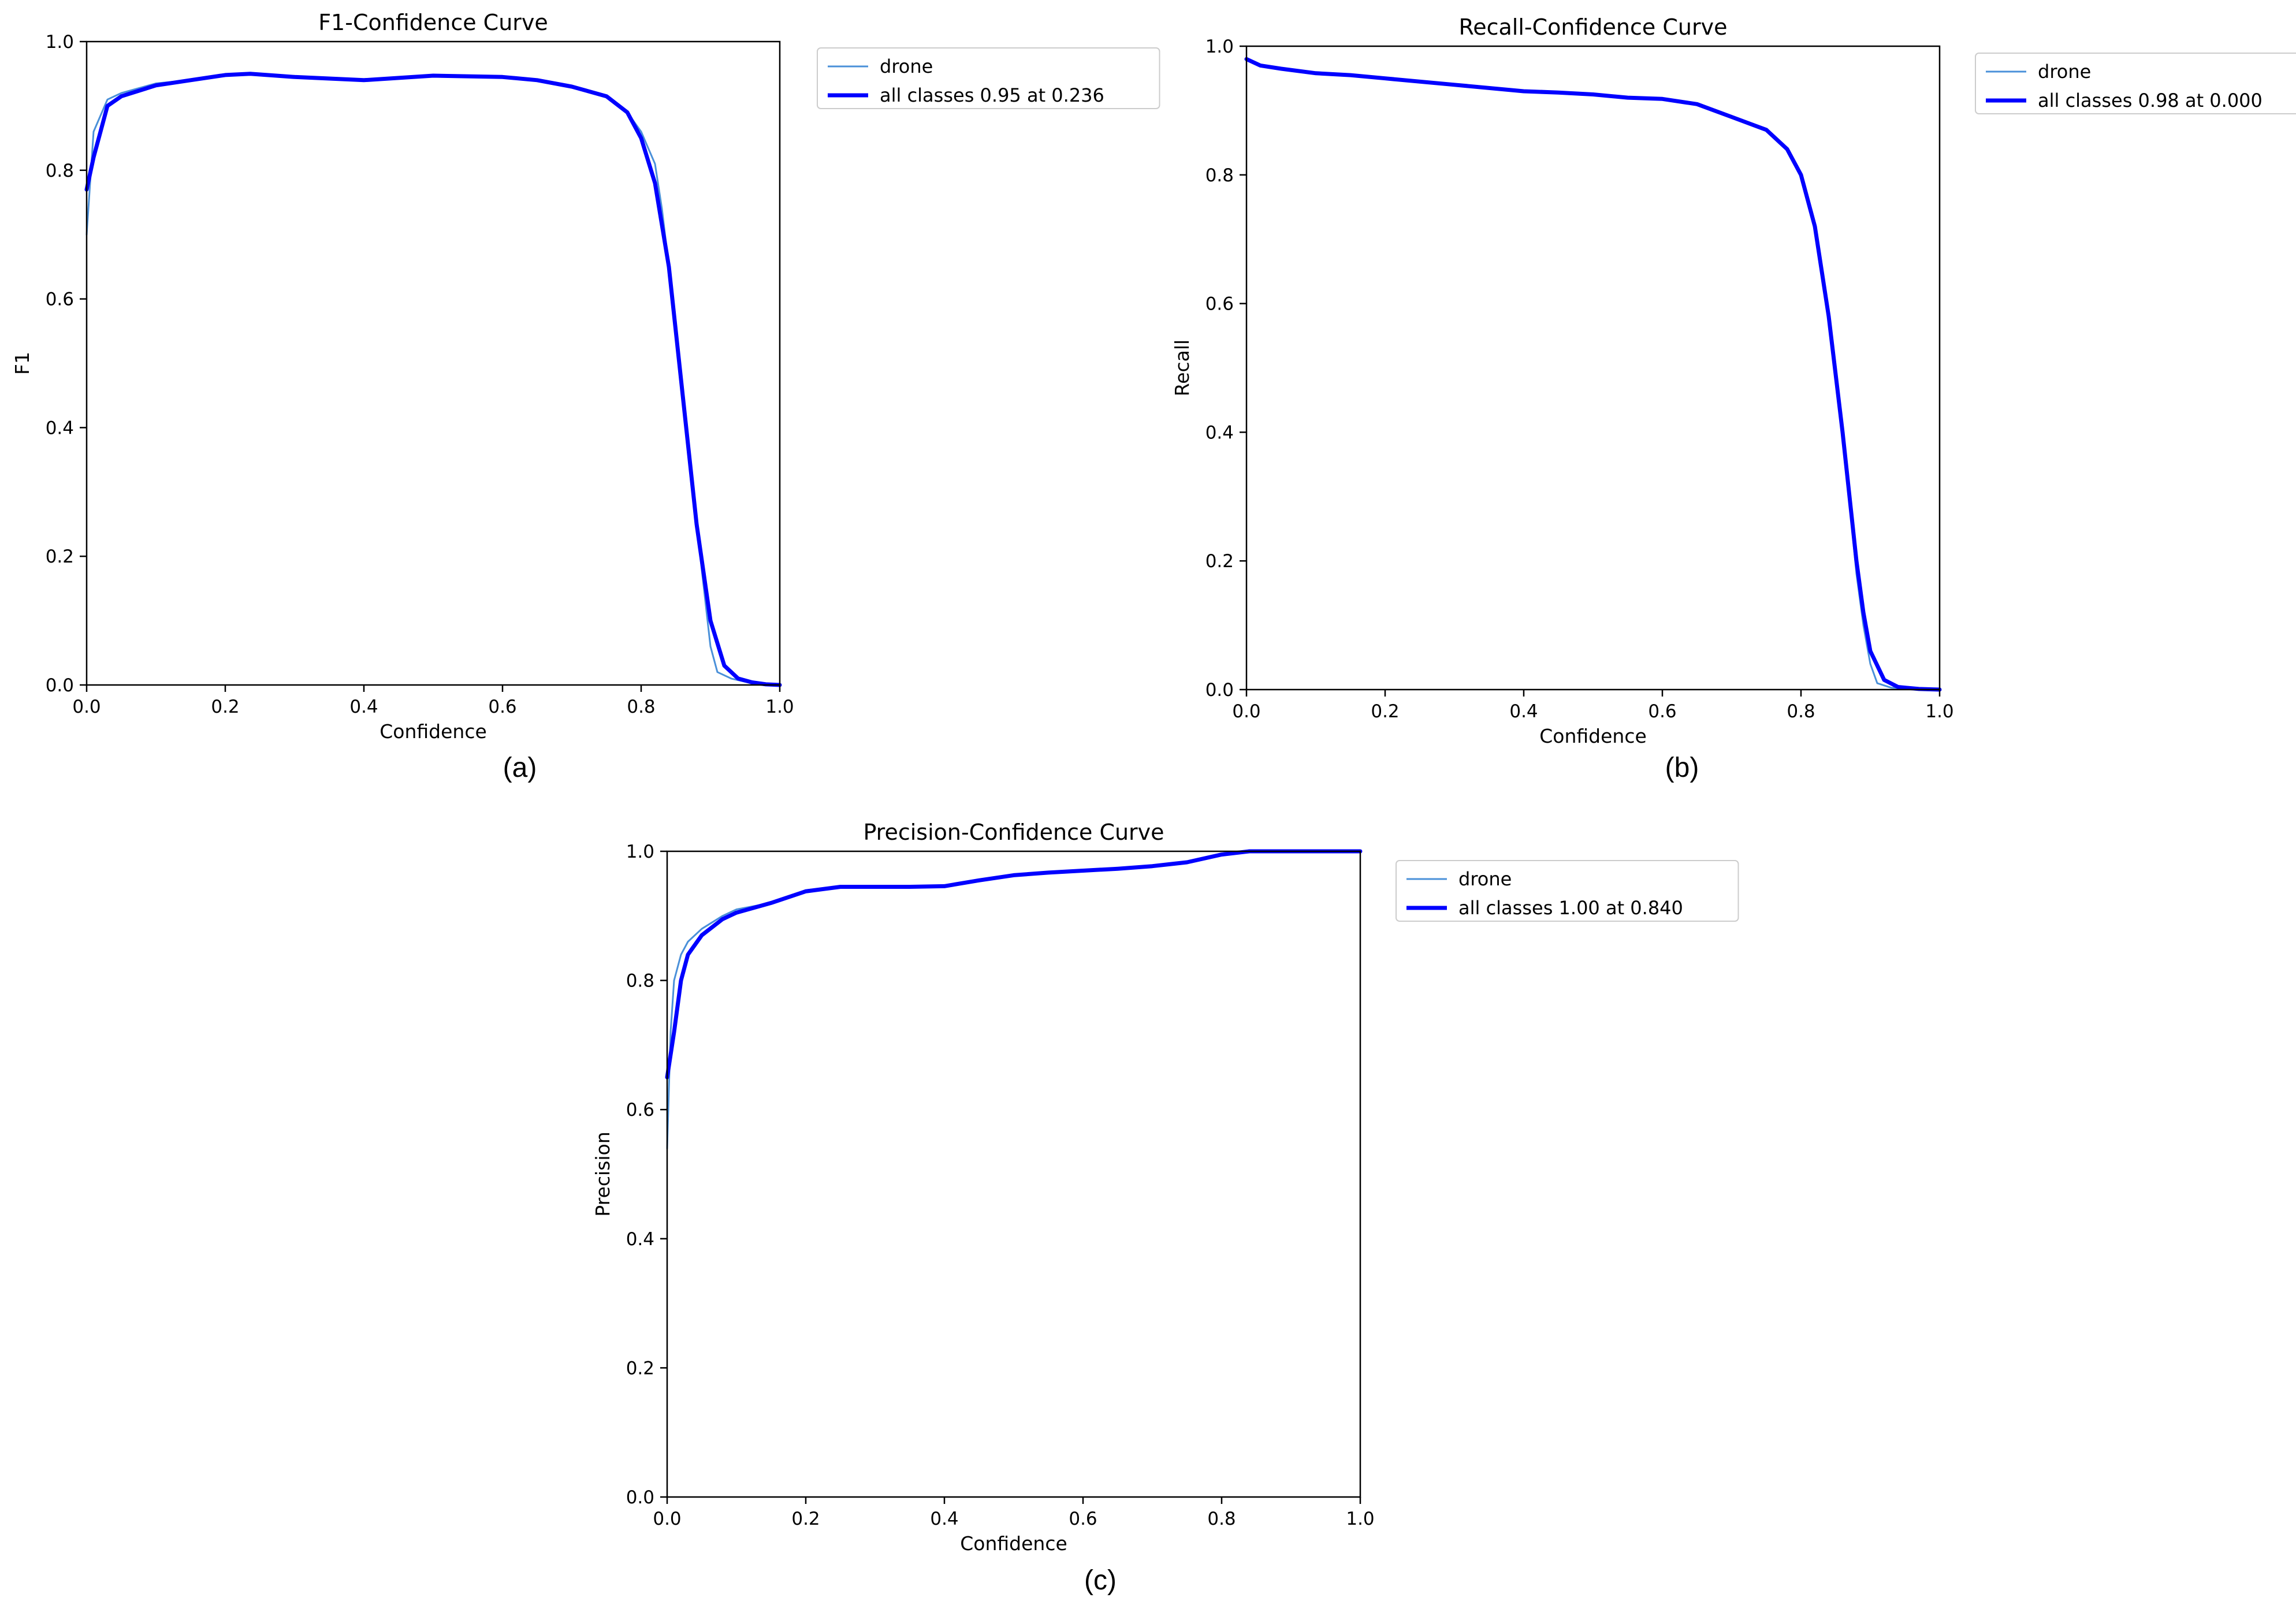 This screenshot has height=1605, width=2296. What do you see at coordinates (433, 22) in the screenshot?
I see `chart-title: F1-Confidence Curve` at bounding box center [433, 22].